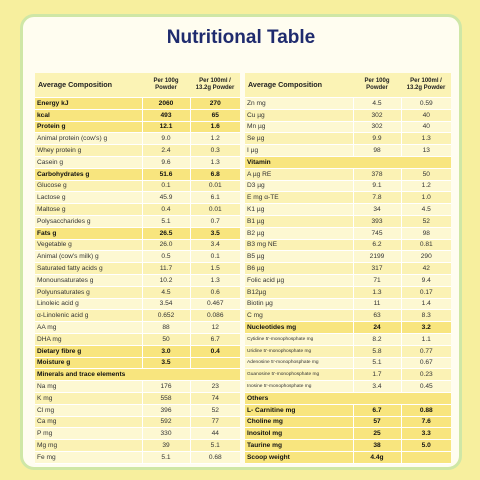 Image resolution: width=480 pixels, height=480 pixels. I want to click on table-row: Nucleotides mg 24 3.2, so click(348, 327).